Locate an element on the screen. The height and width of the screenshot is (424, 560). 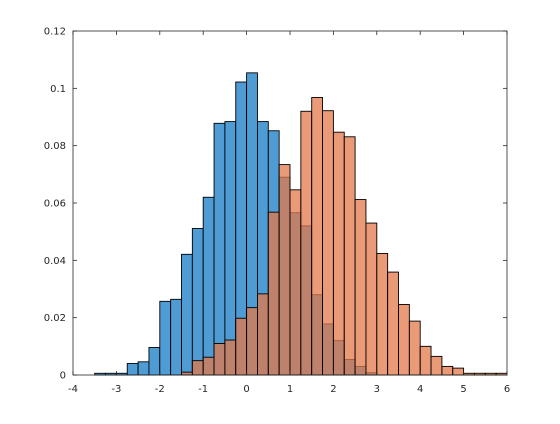
x-tick-label: -1 is located at coordinates (203, 389).